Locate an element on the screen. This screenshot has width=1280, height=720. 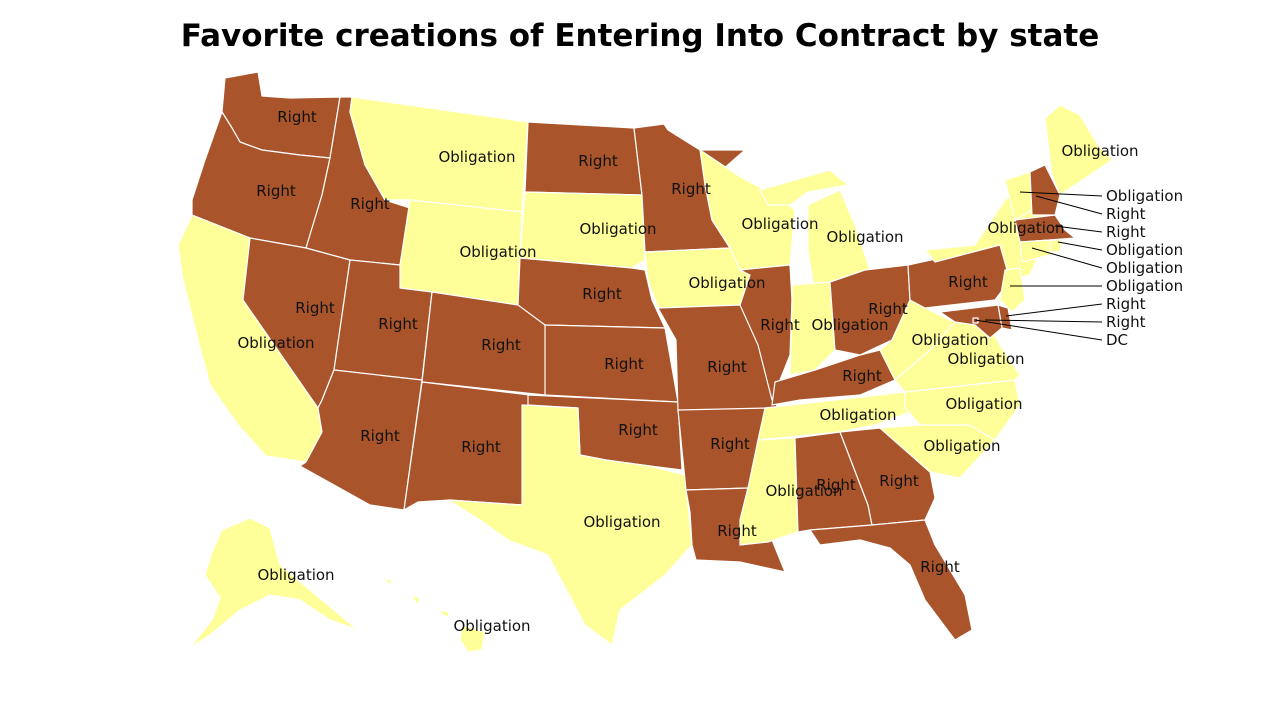
state-me is located at coordinates (1078, 150).